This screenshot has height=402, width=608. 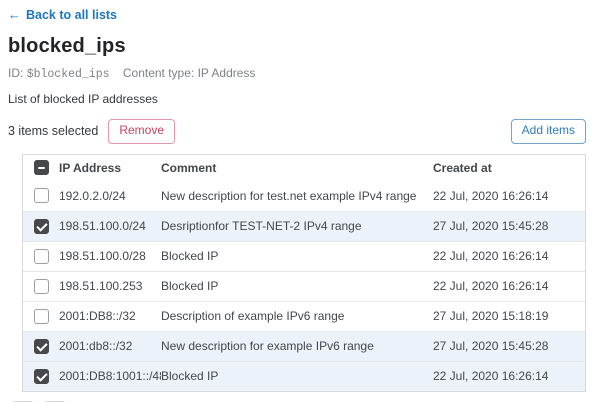 I want to click on ip-address-cell: 2001:DB8::/32, so click(x=97, y=316).